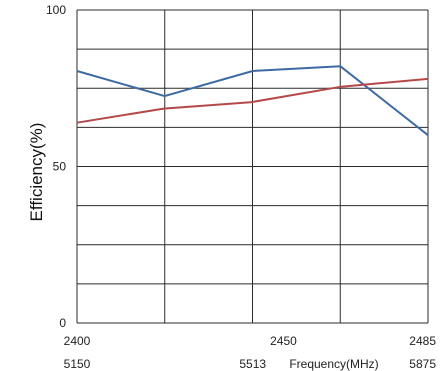 The height and width of the screenshot is (371, 445). I want to click on y-tick-label: 100, so click(56, 10).